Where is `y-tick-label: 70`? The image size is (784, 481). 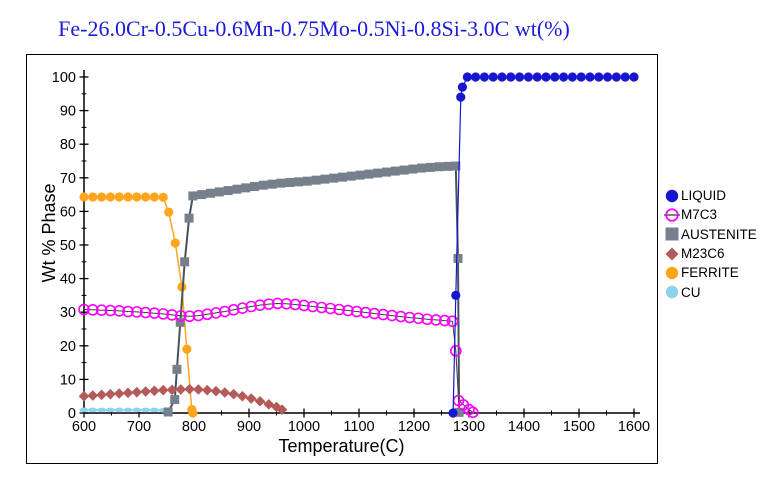 y-tick-label: 70 is located at coordinates (68, 179).